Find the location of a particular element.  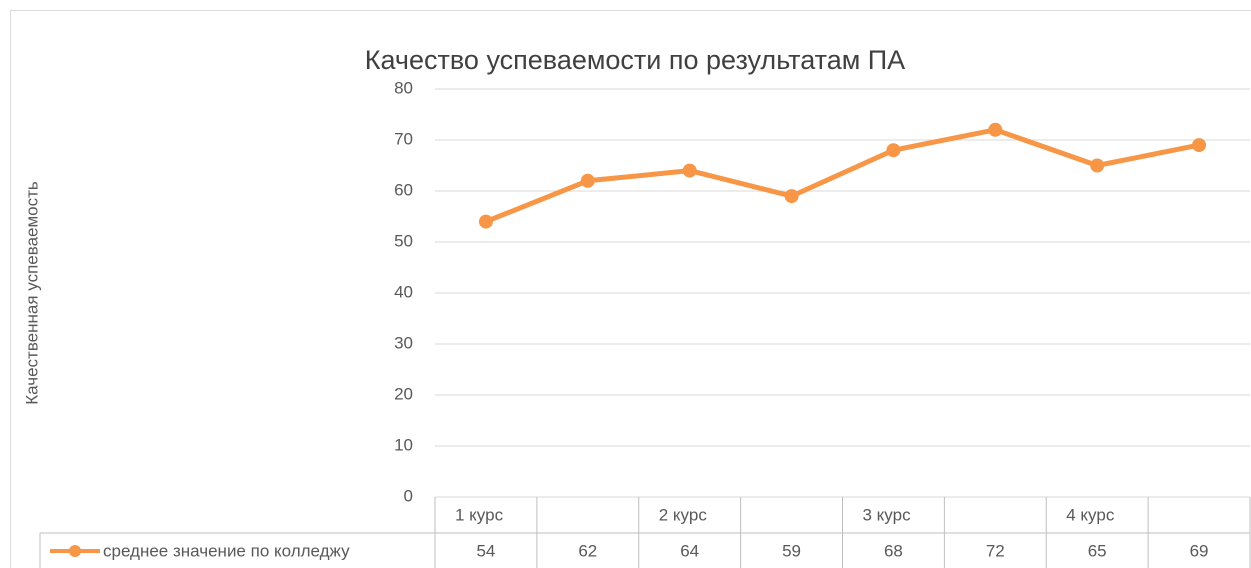

y-tick-label: 60 is located at coordinates (403, 189).